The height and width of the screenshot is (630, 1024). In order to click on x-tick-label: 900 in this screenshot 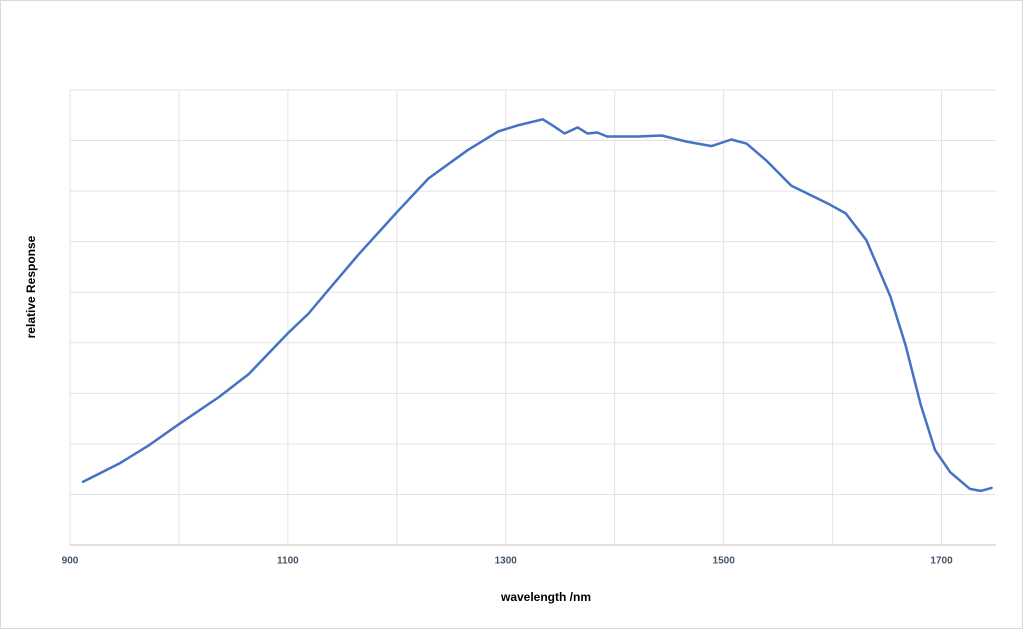, I will do `click(70, 561)`.